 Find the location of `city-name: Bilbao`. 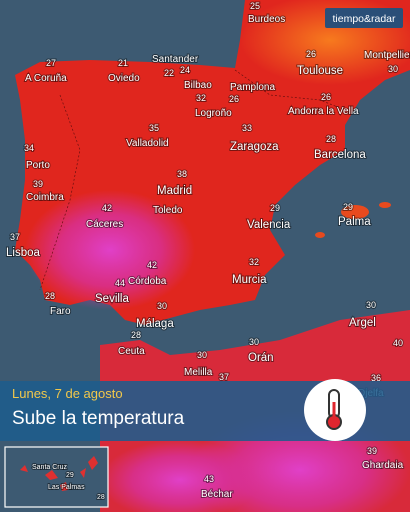

city-name: Bilbao is located at coordinates (198, 85).